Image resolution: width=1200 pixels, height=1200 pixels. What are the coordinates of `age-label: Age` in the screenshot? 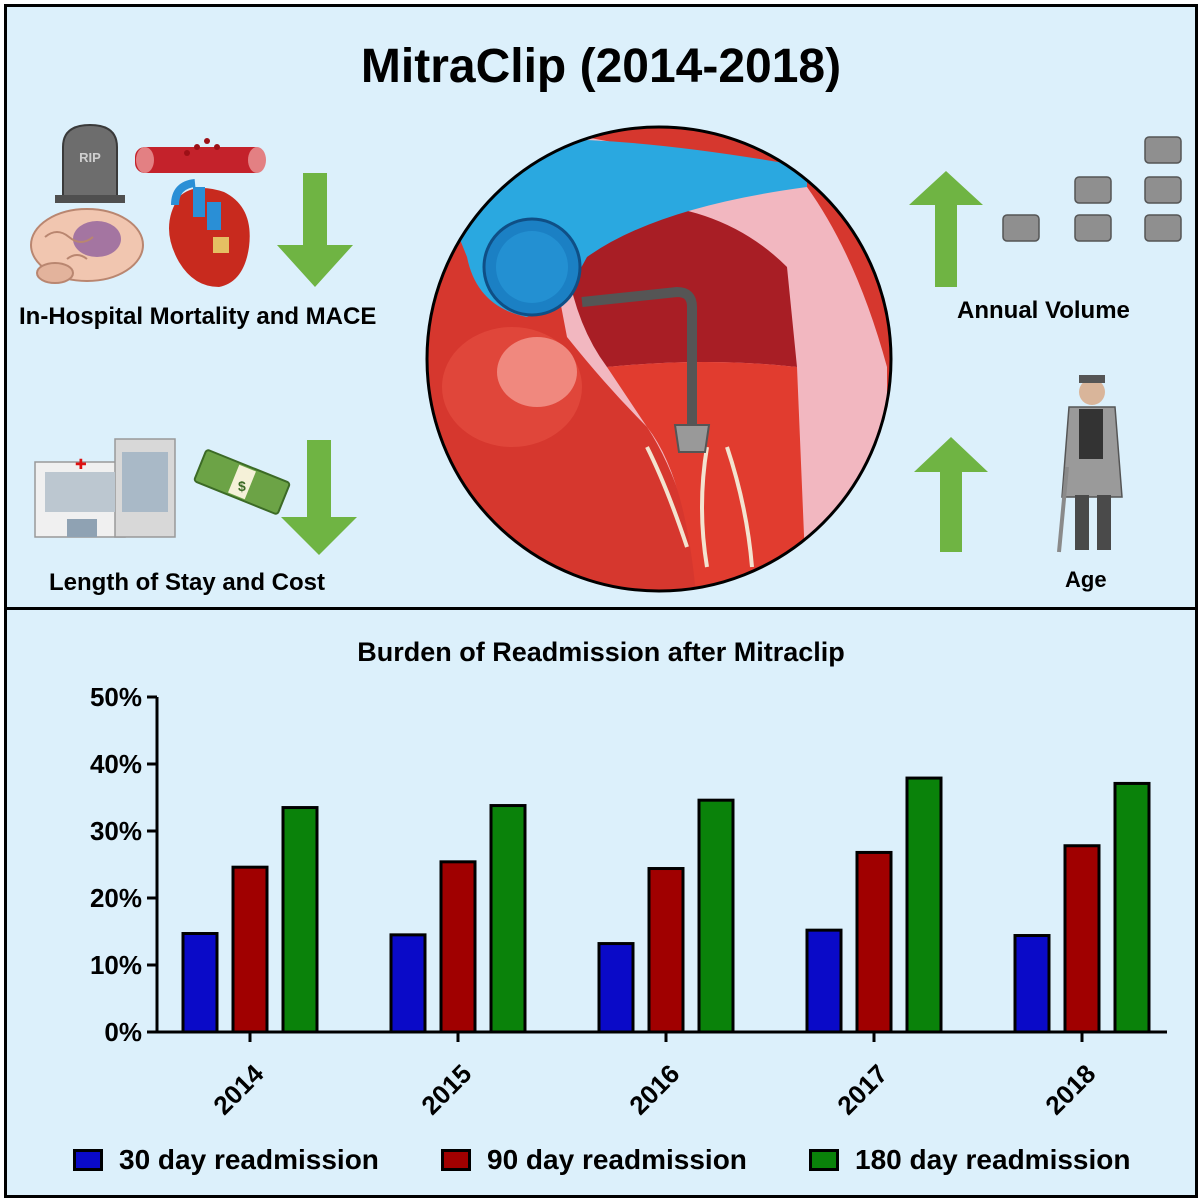 It's located at (1086, 579).